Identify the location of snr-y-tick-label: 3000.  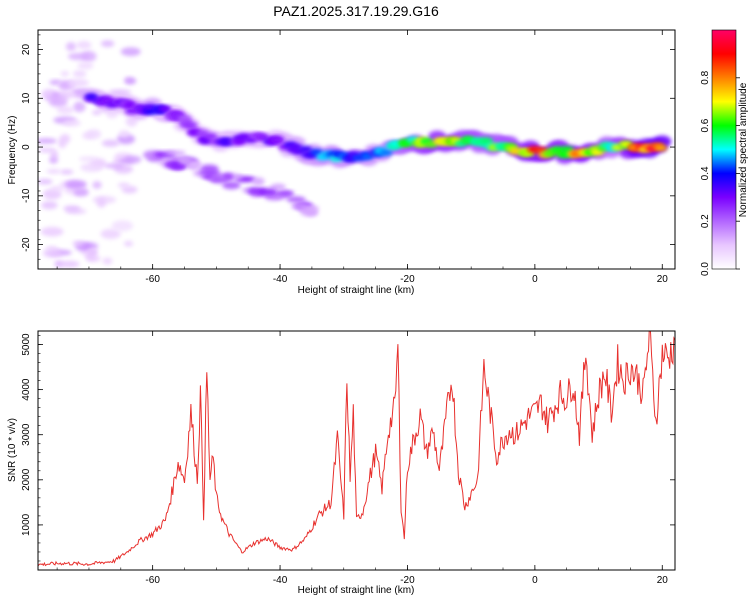
(26, 434).